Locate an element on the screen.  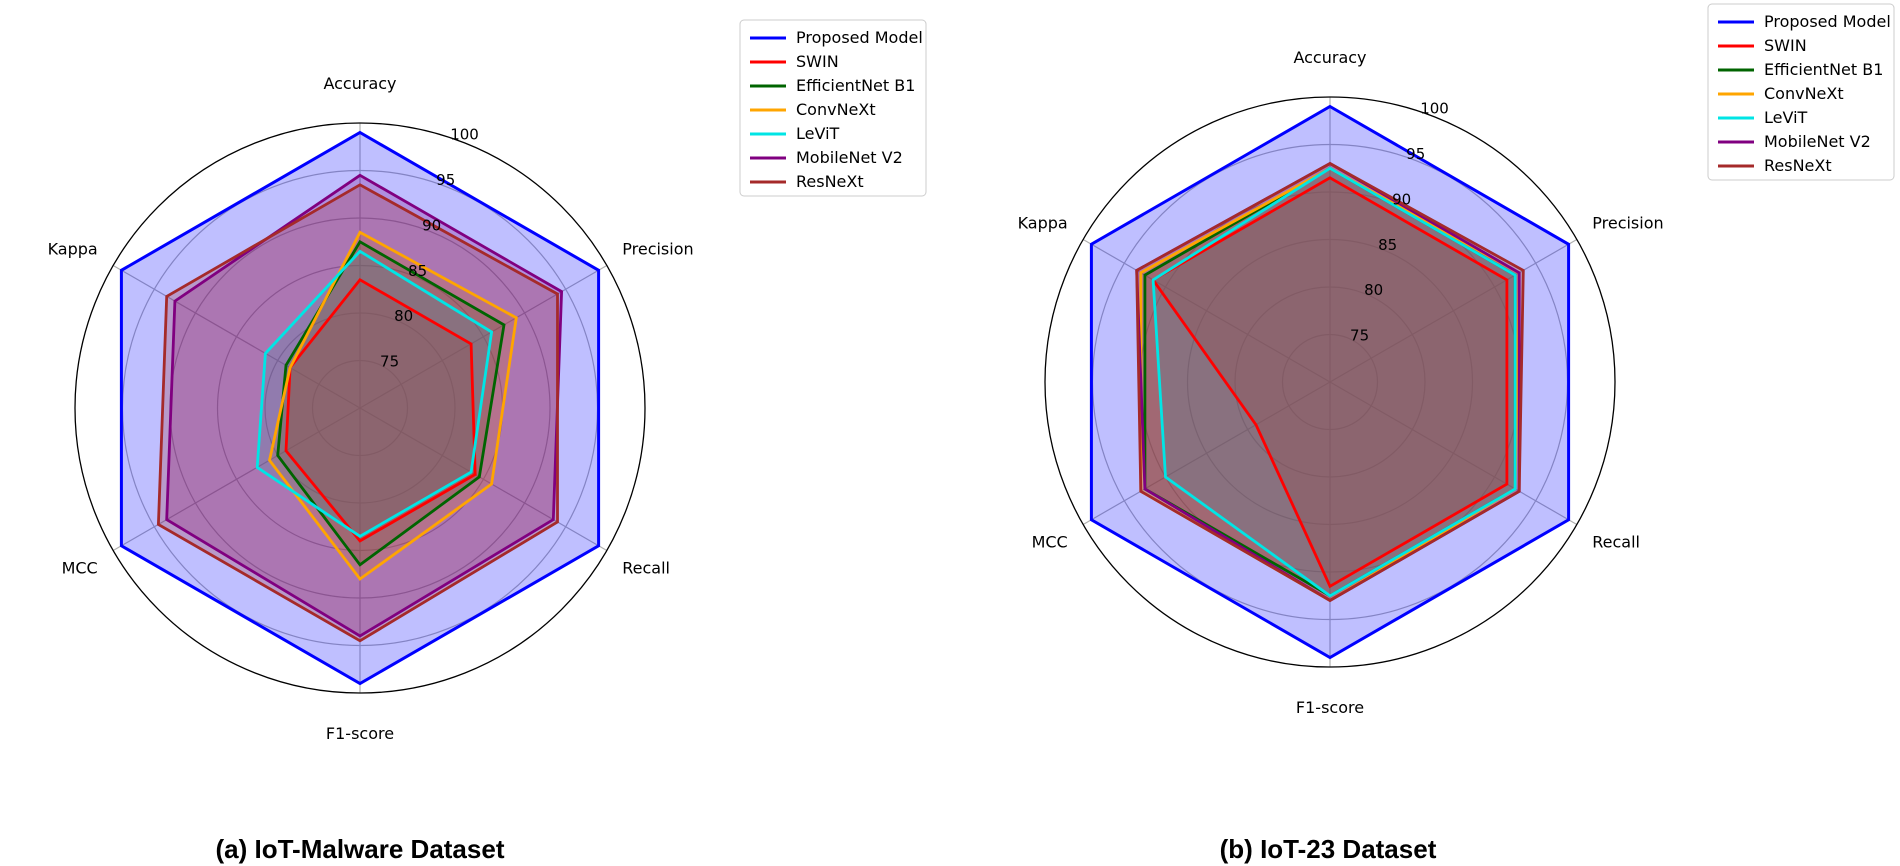
series-line-efficientnet-b1 is located at coordinates (391, 403).